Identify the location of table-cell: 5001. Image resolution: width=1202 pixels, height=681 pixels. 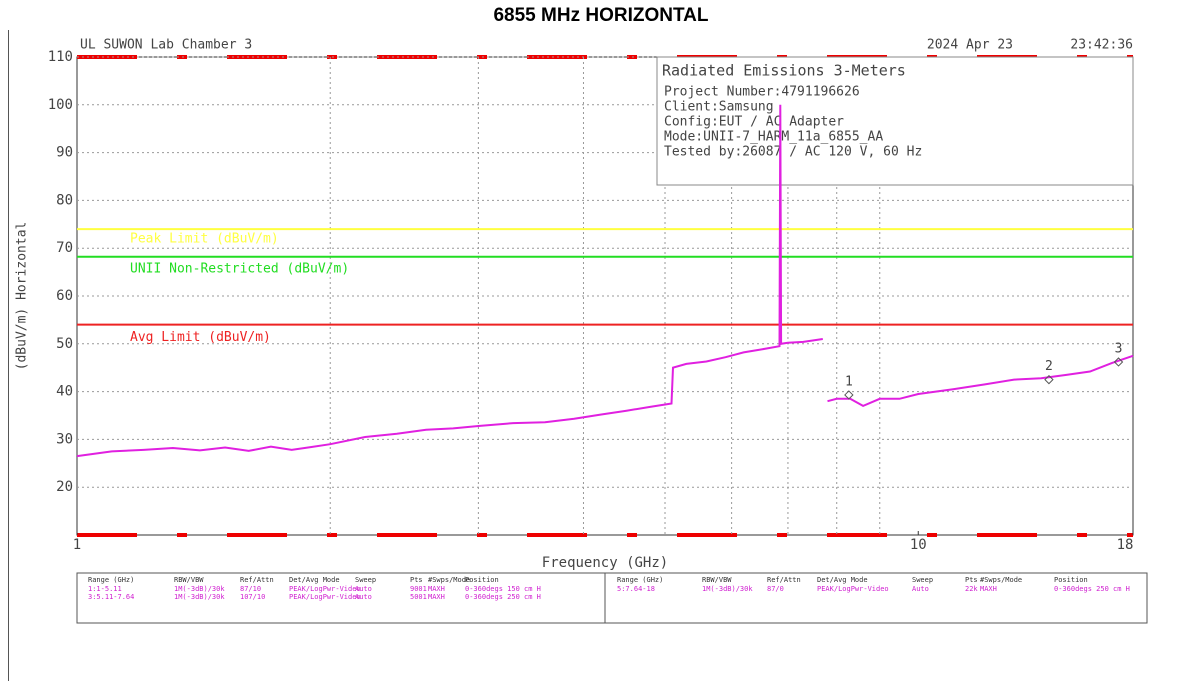
(418, 597).